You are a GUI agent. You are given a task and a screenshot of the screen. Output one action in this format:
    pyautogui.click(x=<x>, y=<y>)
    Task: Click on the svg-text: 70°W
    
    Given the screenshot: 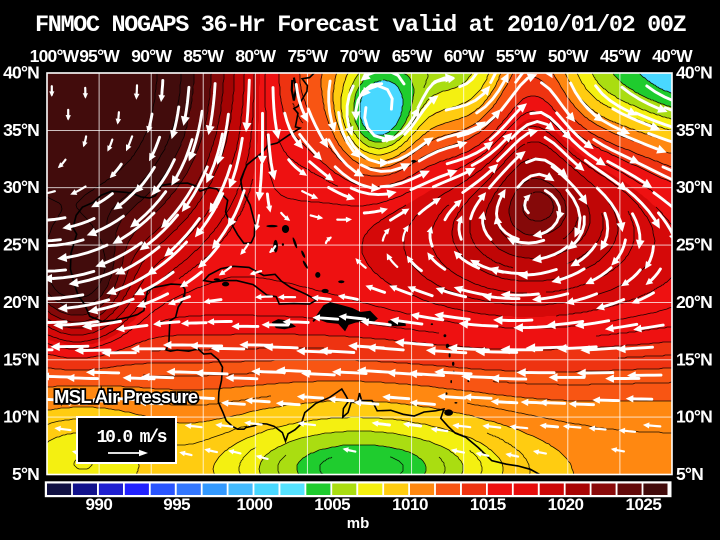 What is the action you would take?
    pyautogui.click(x=360, y=56)
    